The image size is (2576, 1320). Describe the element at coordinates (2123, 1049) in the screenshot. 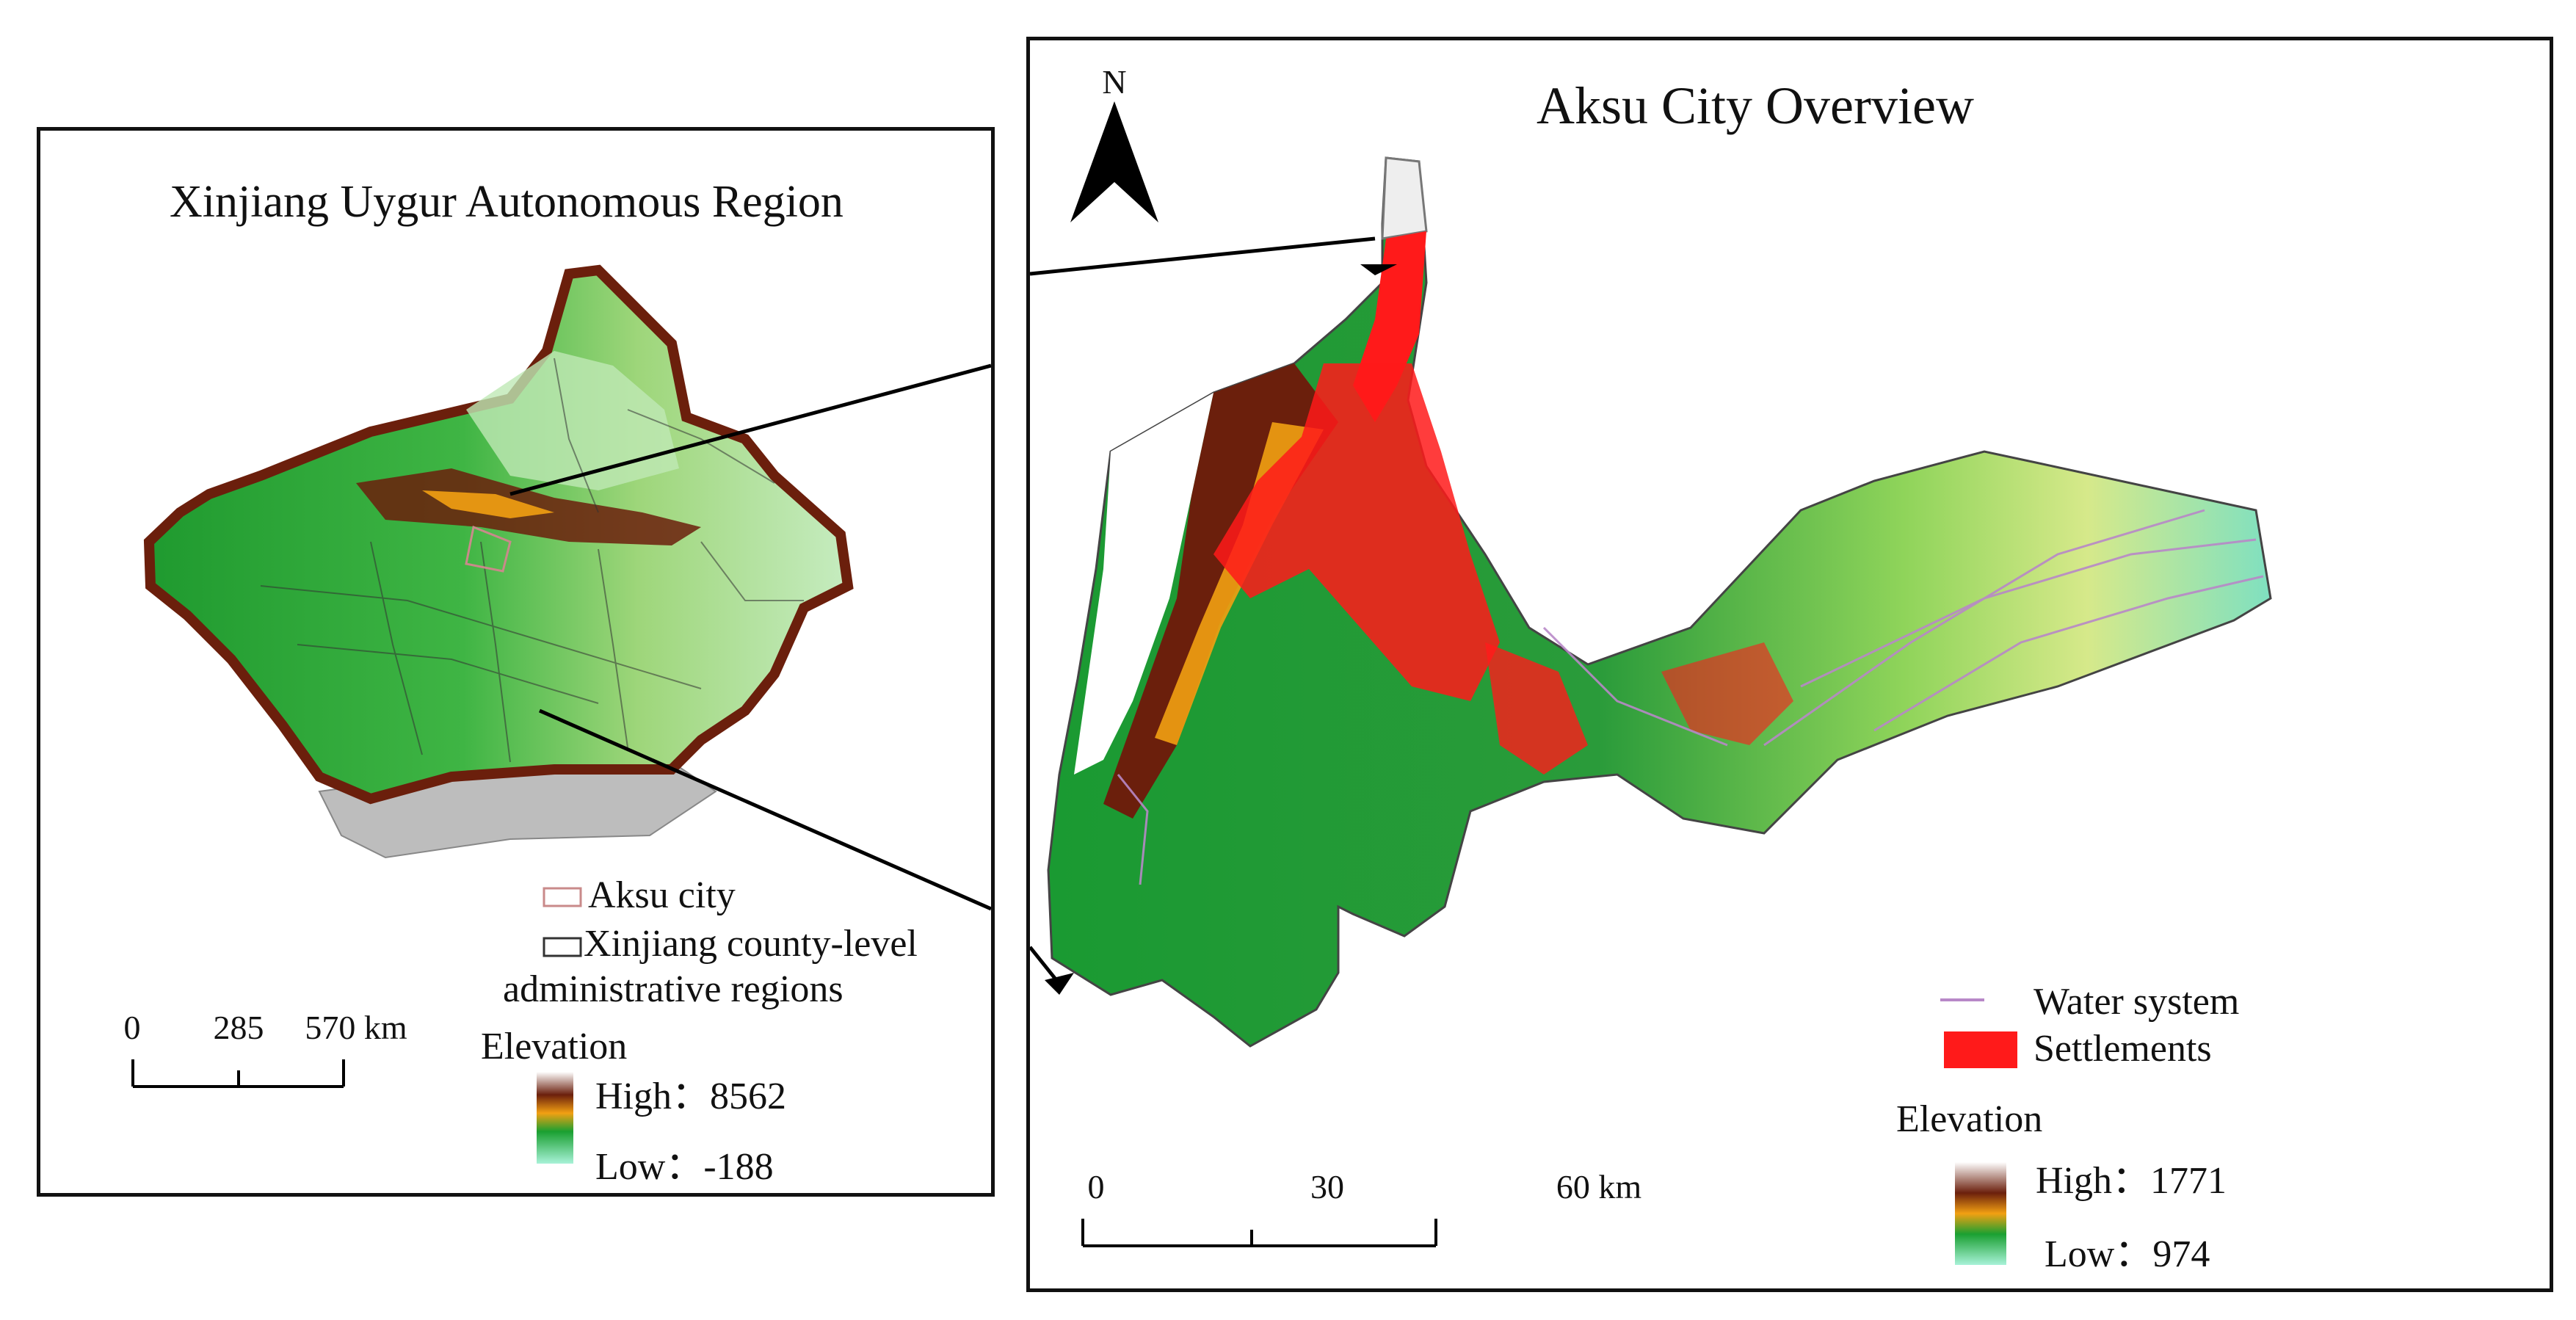

I see `settlements-label: Settlements` at that location.